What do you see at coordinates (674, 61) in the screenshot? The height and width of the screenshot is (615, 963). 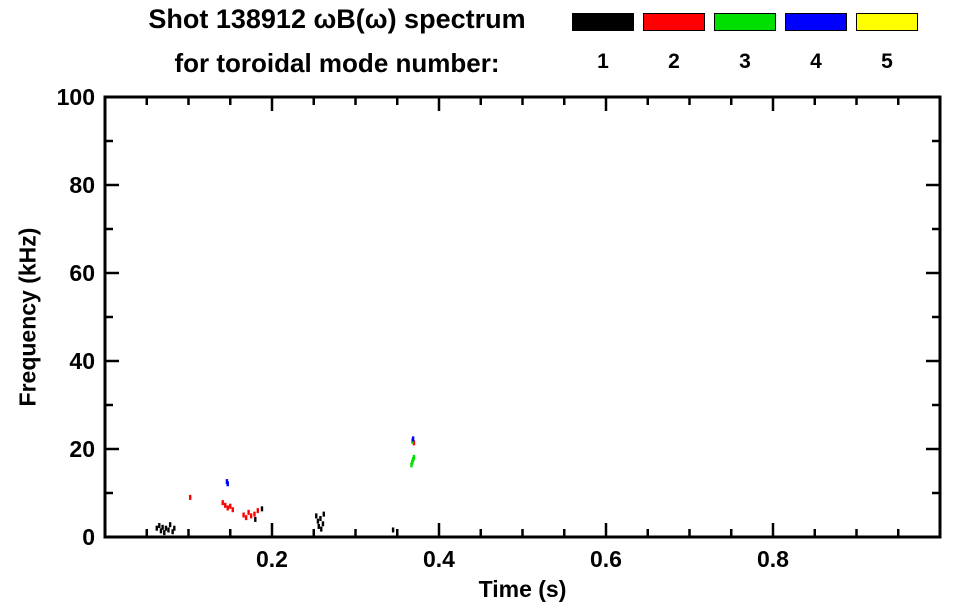 I see `legend-label-mode-2: 2` at bounding box center [674, 61].